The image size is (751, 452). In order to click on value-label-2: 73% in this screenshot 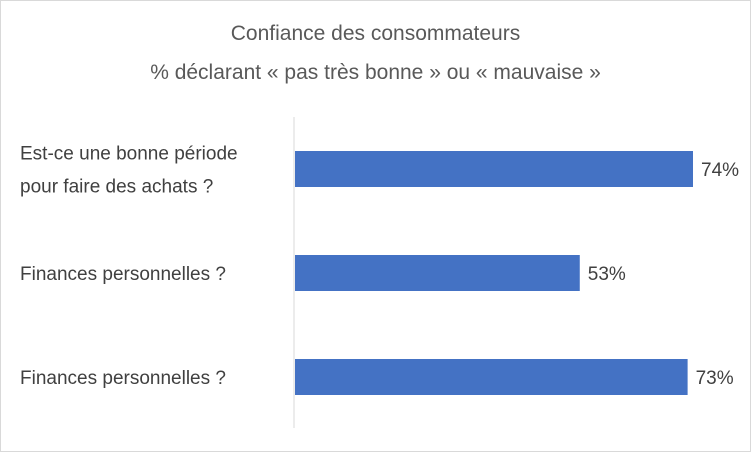, I will do `click(715, 378)`.